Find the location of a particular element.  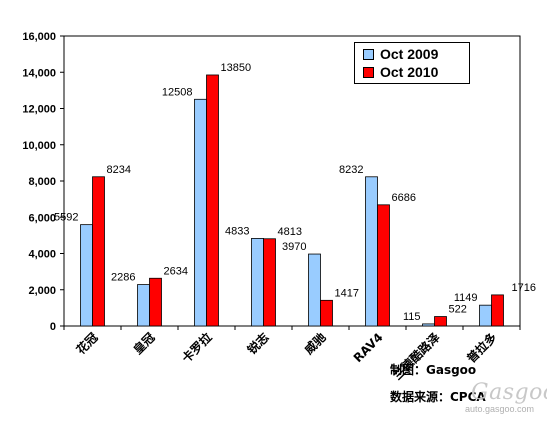

legend-swatch-oct-2010 is located at coordinates (368, 72).